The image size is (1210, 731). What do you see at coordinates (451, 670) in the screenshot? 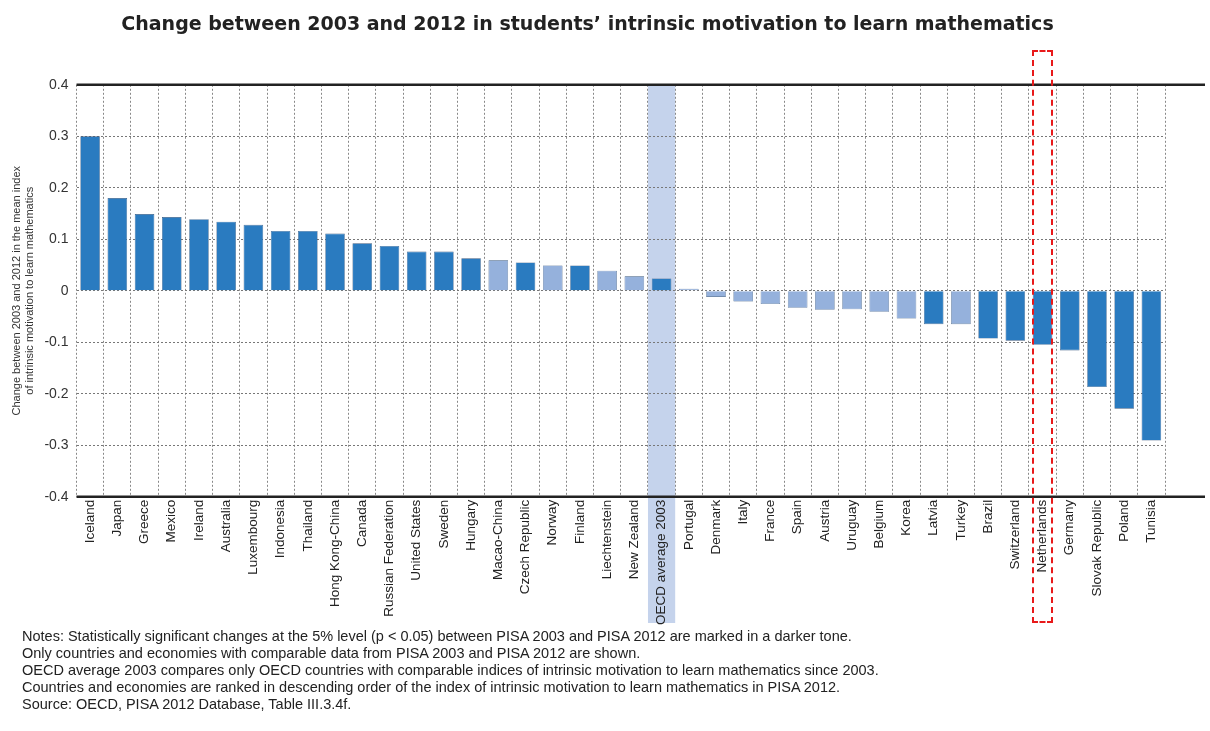
I see `text: OECD average 2003 compares only OECD countries with comparable indices of intrinsic motivation to learn mathematics since 2003.` at bounding box center [451, 670].